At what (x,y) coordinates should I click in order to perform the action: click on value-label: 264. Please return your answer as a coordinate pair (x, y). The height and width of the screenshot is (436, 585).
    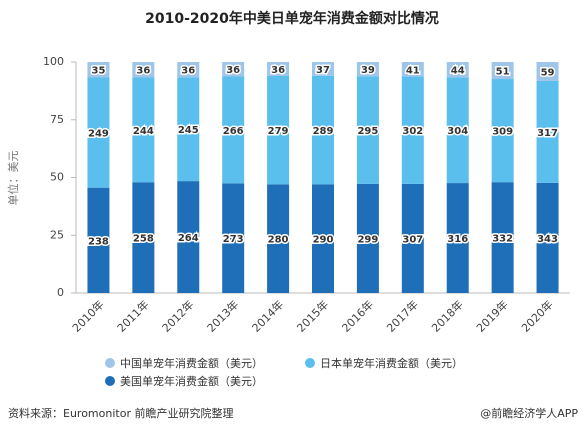
    Looking at the image, I should click on (188, 238).